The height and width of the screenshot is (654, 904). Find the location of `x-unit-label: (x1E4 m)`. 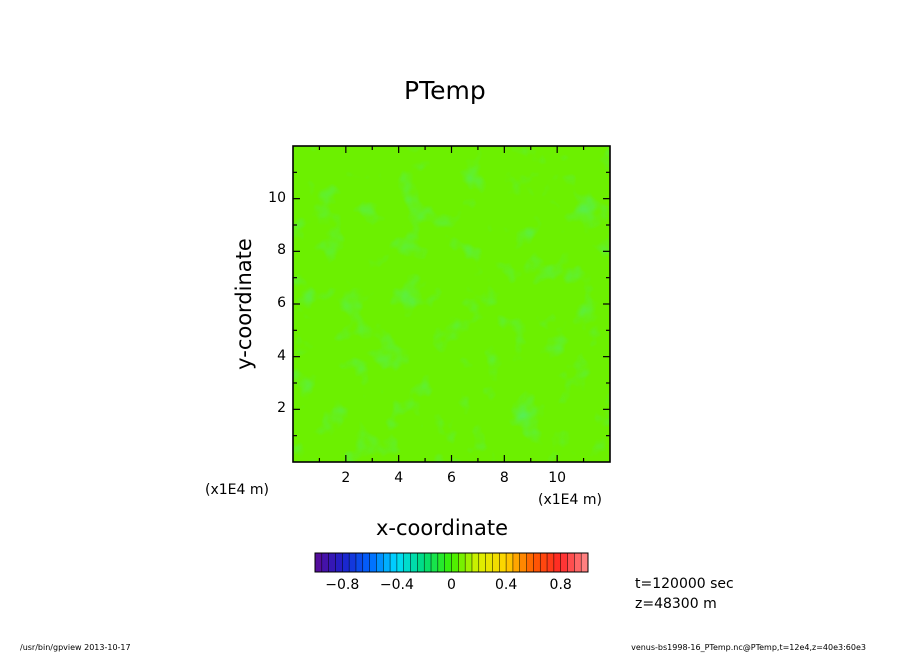

x-unit-label: (x1E4 m) is located at coordinates (570, 500).